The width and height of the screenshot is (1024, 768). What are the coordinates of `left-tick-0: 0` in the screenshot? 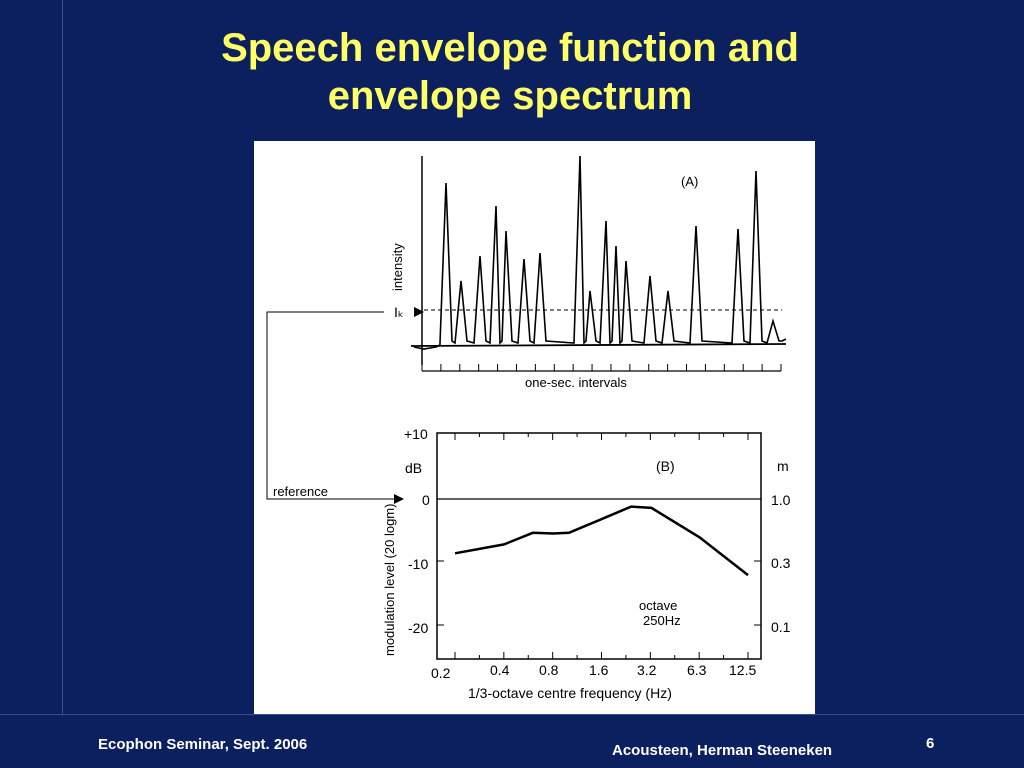 It's located at (426, 500).